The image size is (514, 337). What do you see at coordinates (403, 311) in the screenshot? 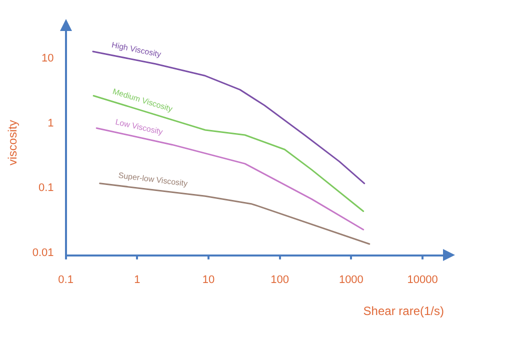
I see `x-axis-title: Shear rare(1/s)` at bounding box center [403, 311].